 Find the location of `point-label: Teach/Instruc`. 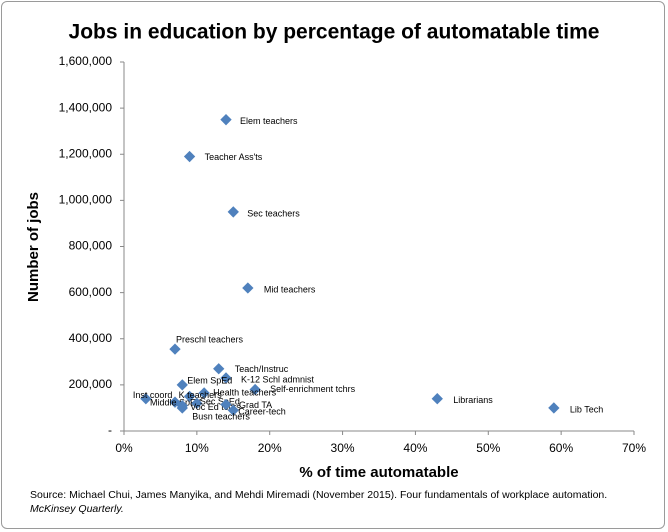

point-label: Teach/Instruc is located at coordinates (262, 369).